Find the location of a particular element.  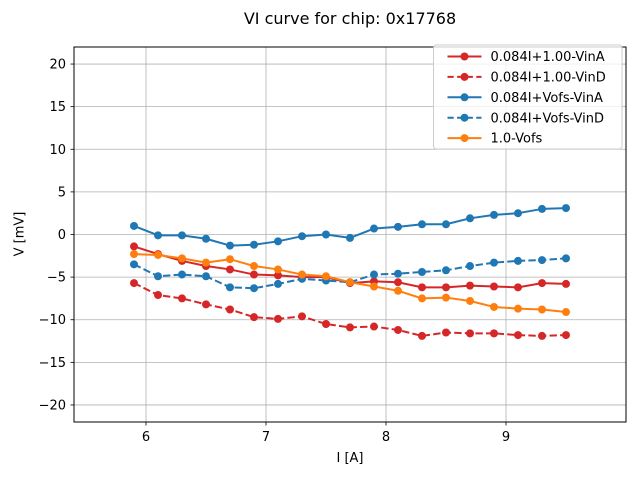

legend-label: 0.084I+Vofs-VinD is located at coordinates (548, 118).